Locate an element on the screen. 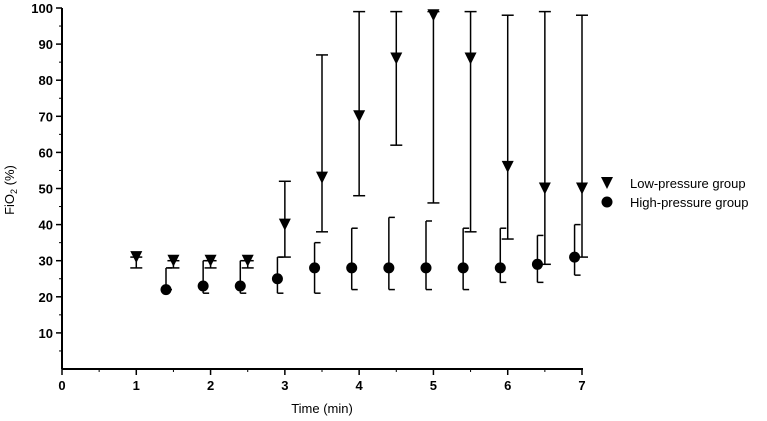  x-axis-title: Time (min) is located at coordinates (322, 408).